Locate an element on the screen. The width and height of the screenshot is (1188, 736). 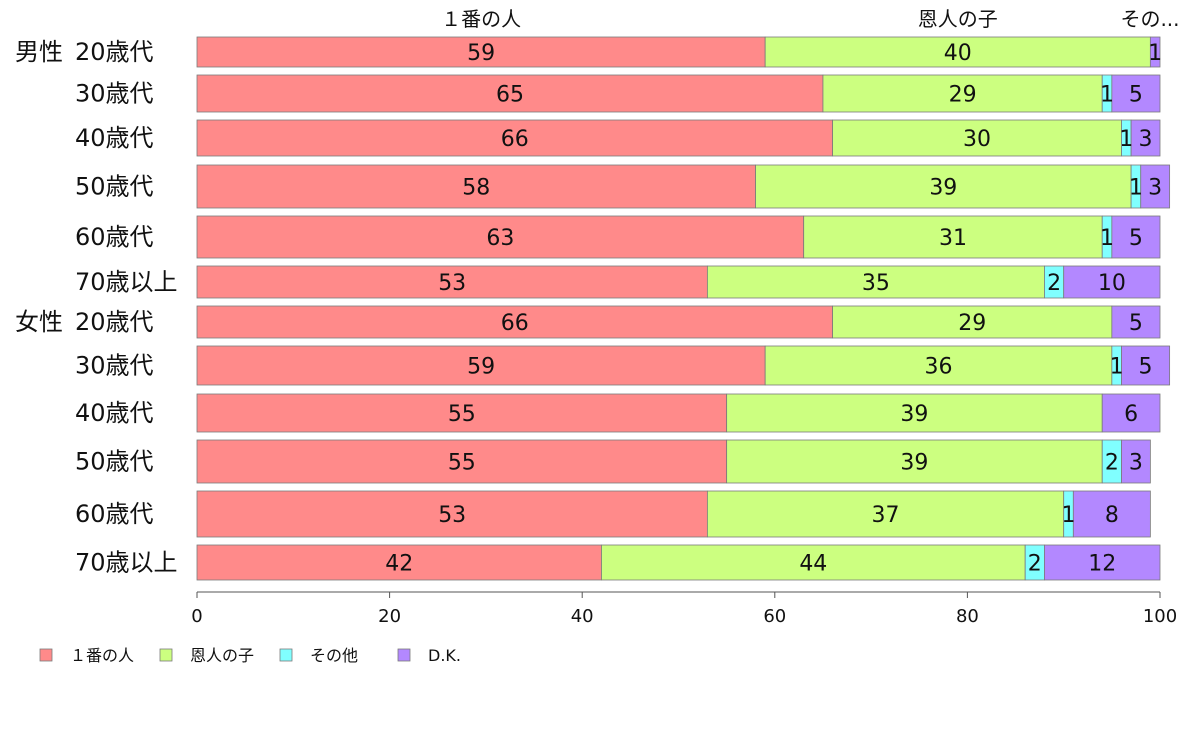
bar-value-label: 40 is located at coordinates (958, 53).